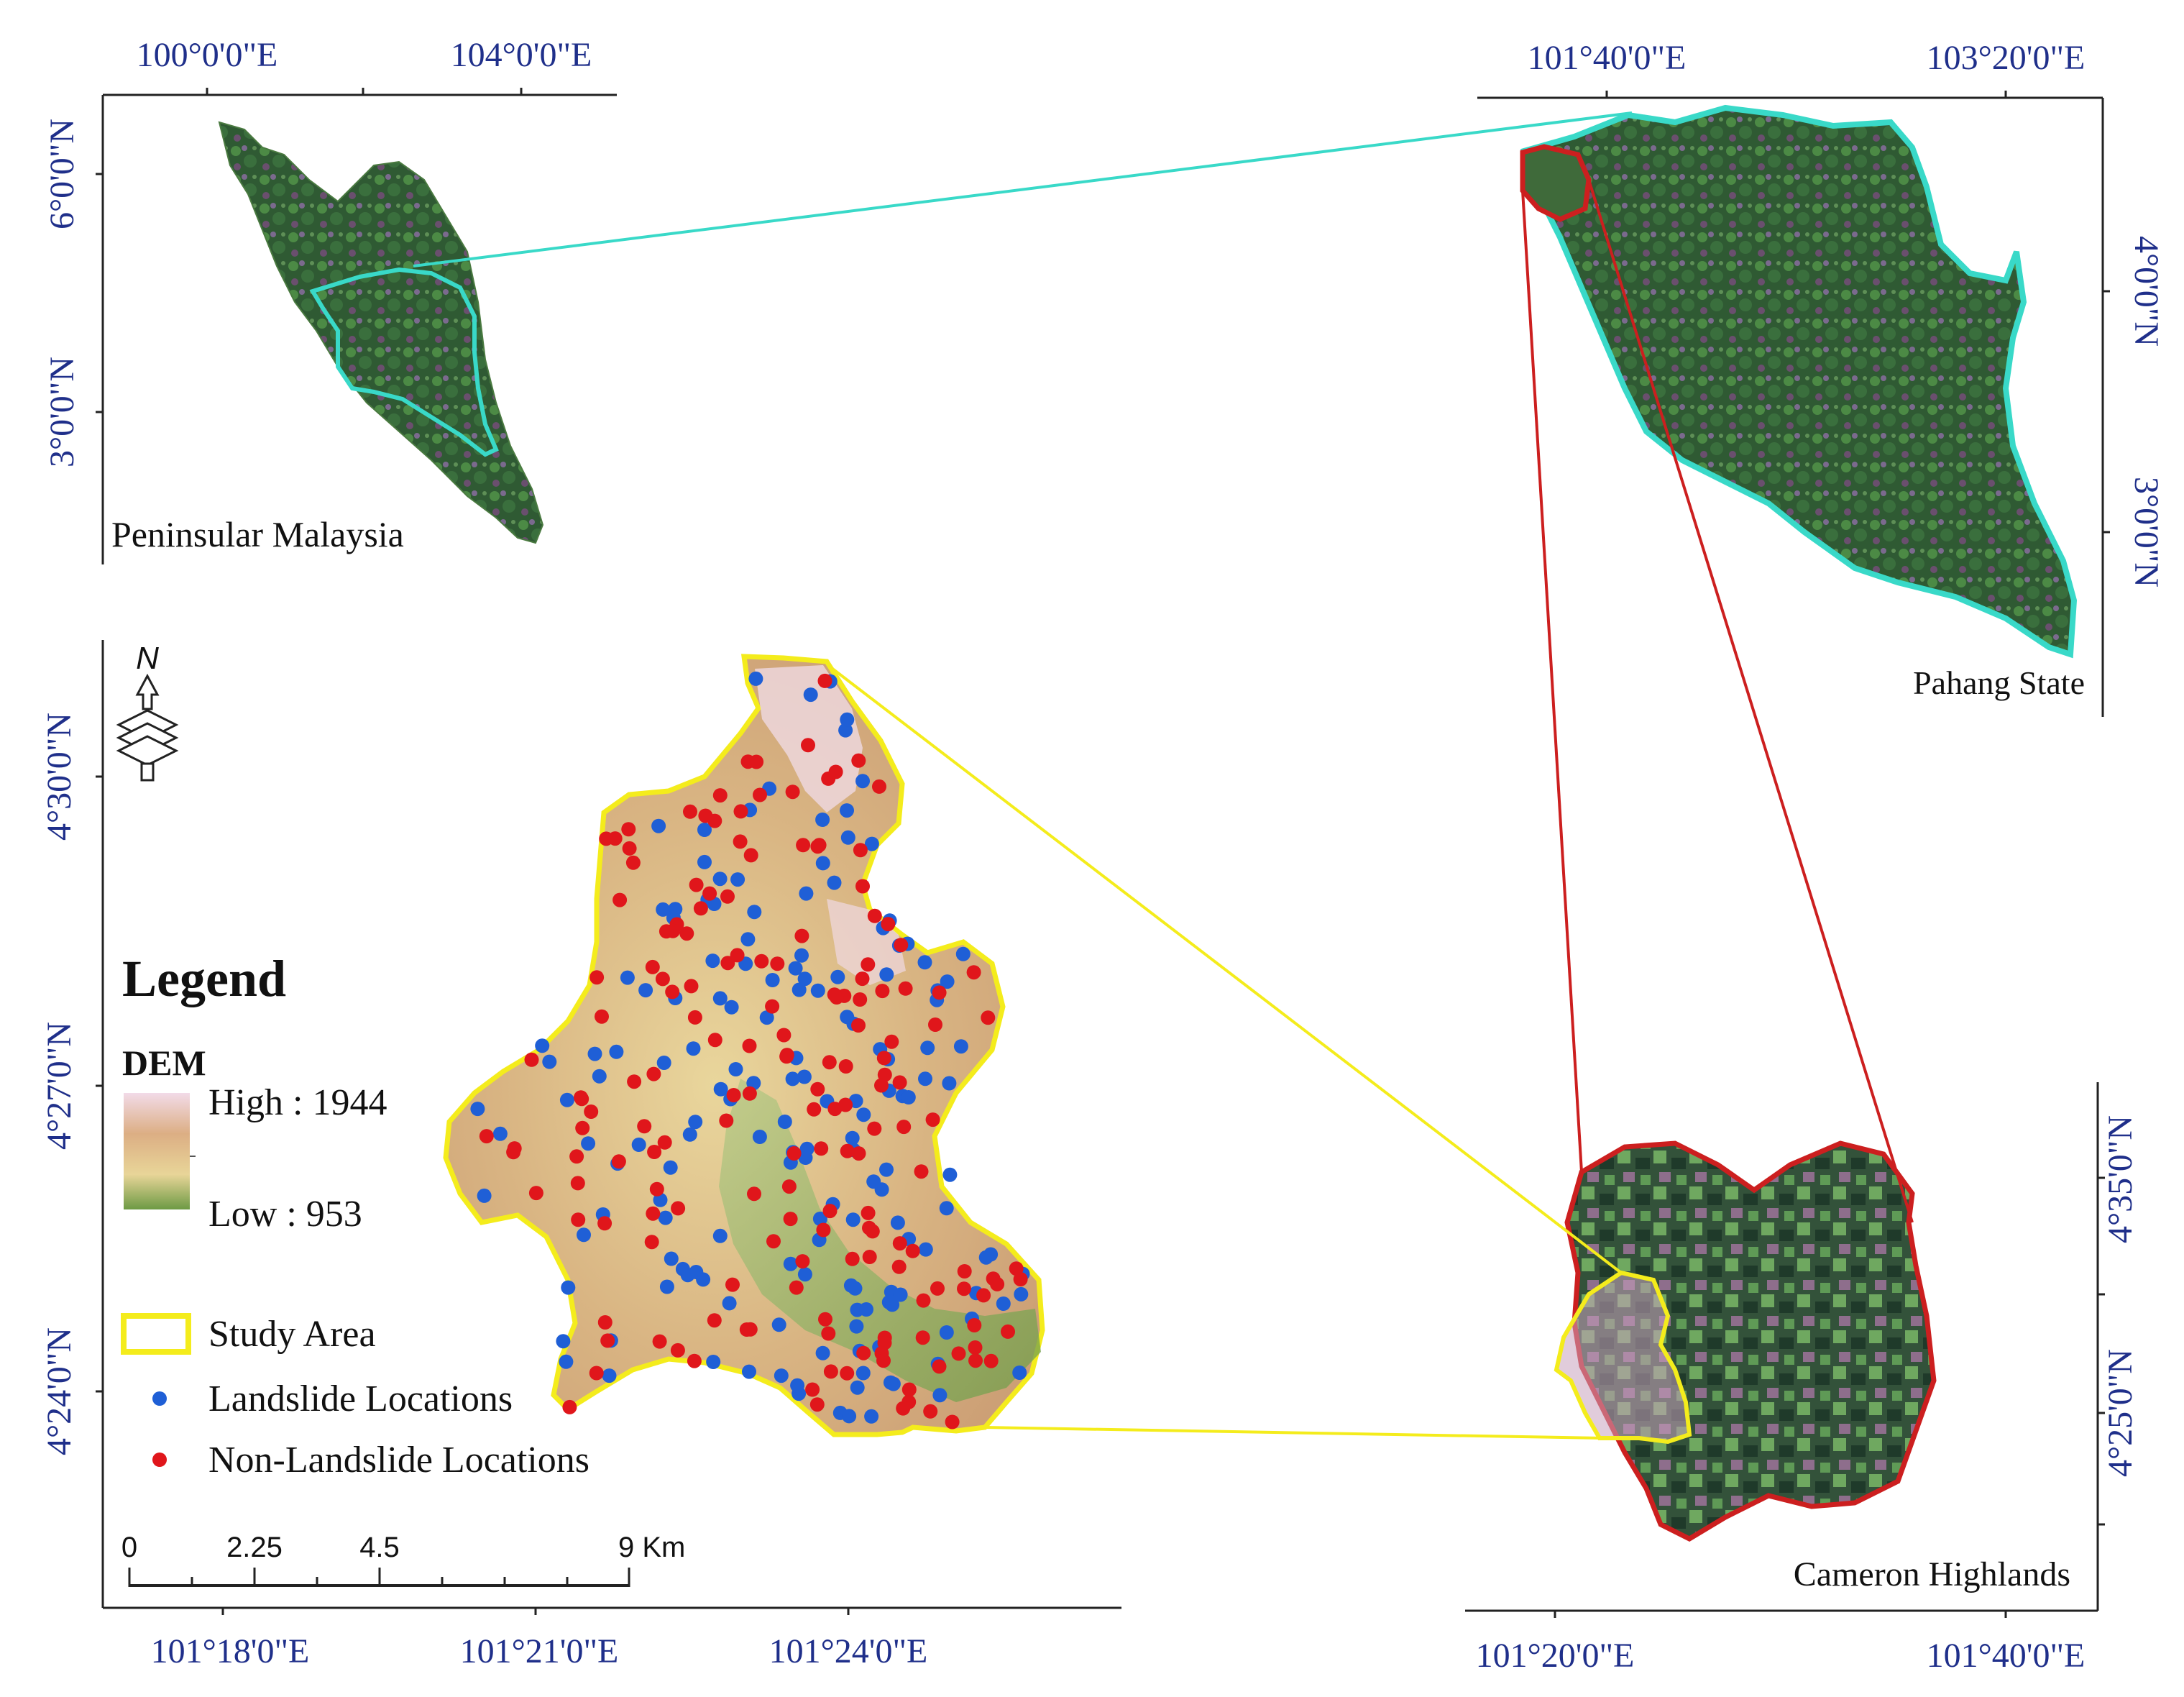 The width and height of the screenshot is (2184, 1697). What do you see at coordinates (62, 174) in the screenshot?
I see `peninsular-lat-label: 6°0'0"N` at bounding box center [62, 174].